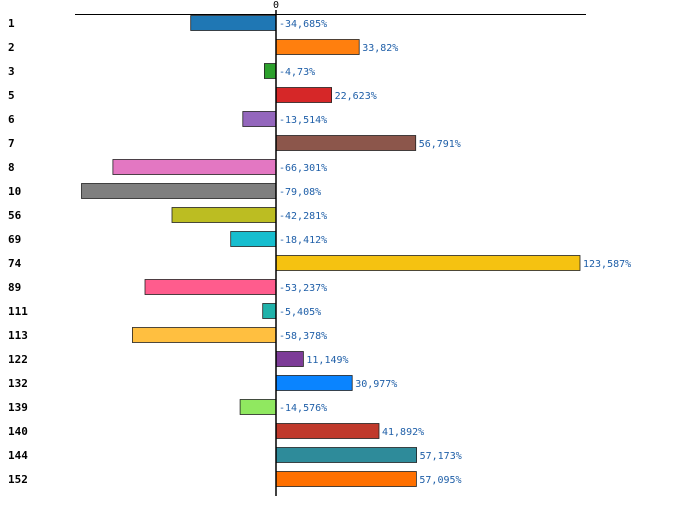 The image size is (700, 525). I want to click on value-label: 56,791%, so click(440, 144).